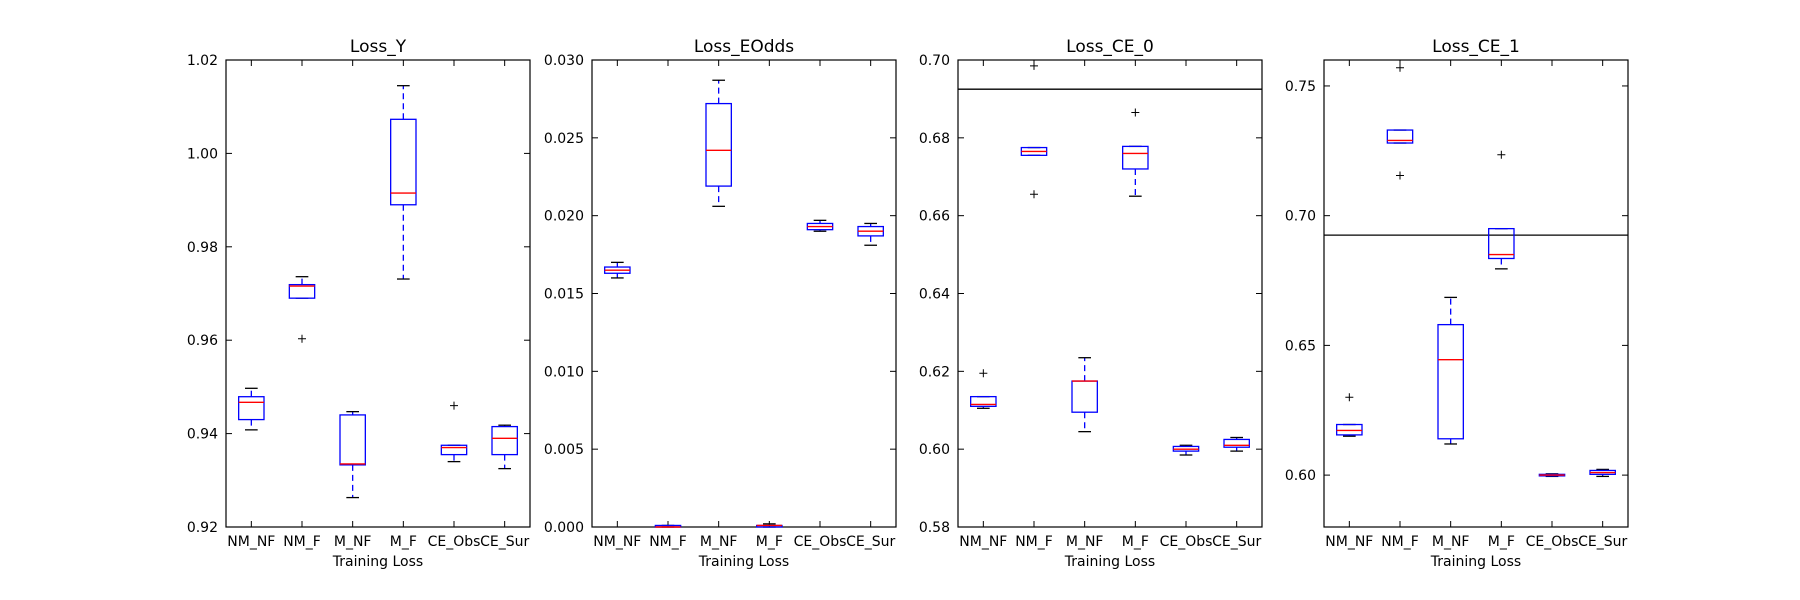 The height and width of the screenshot is (600, 1800). What do you see at coordinates (202, 154) in the screenshot?
I see `y-tick-label: 1.00` at bounding box center [202, 154].